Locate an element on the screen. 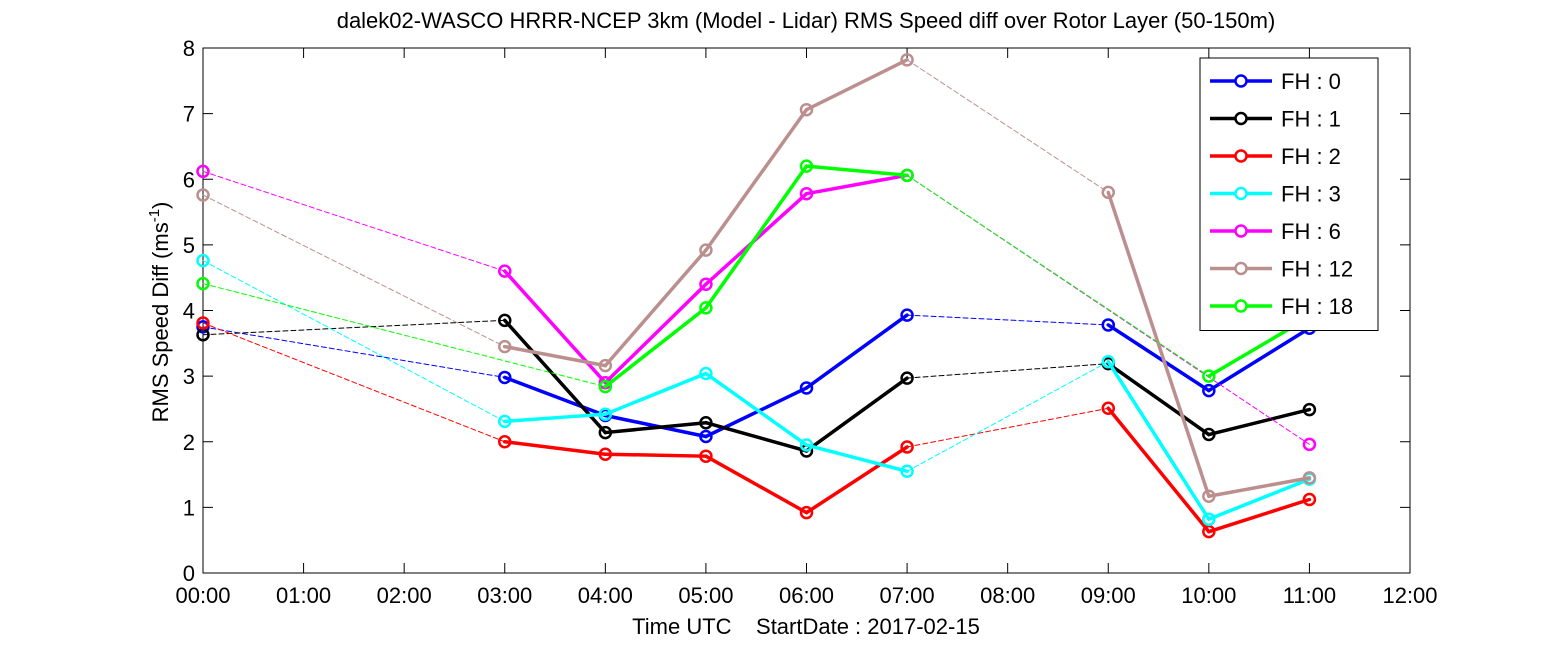 The width and height of the screenshot is (1559, 656). y-tick-label: 3 is located at coordinates (189, 376).